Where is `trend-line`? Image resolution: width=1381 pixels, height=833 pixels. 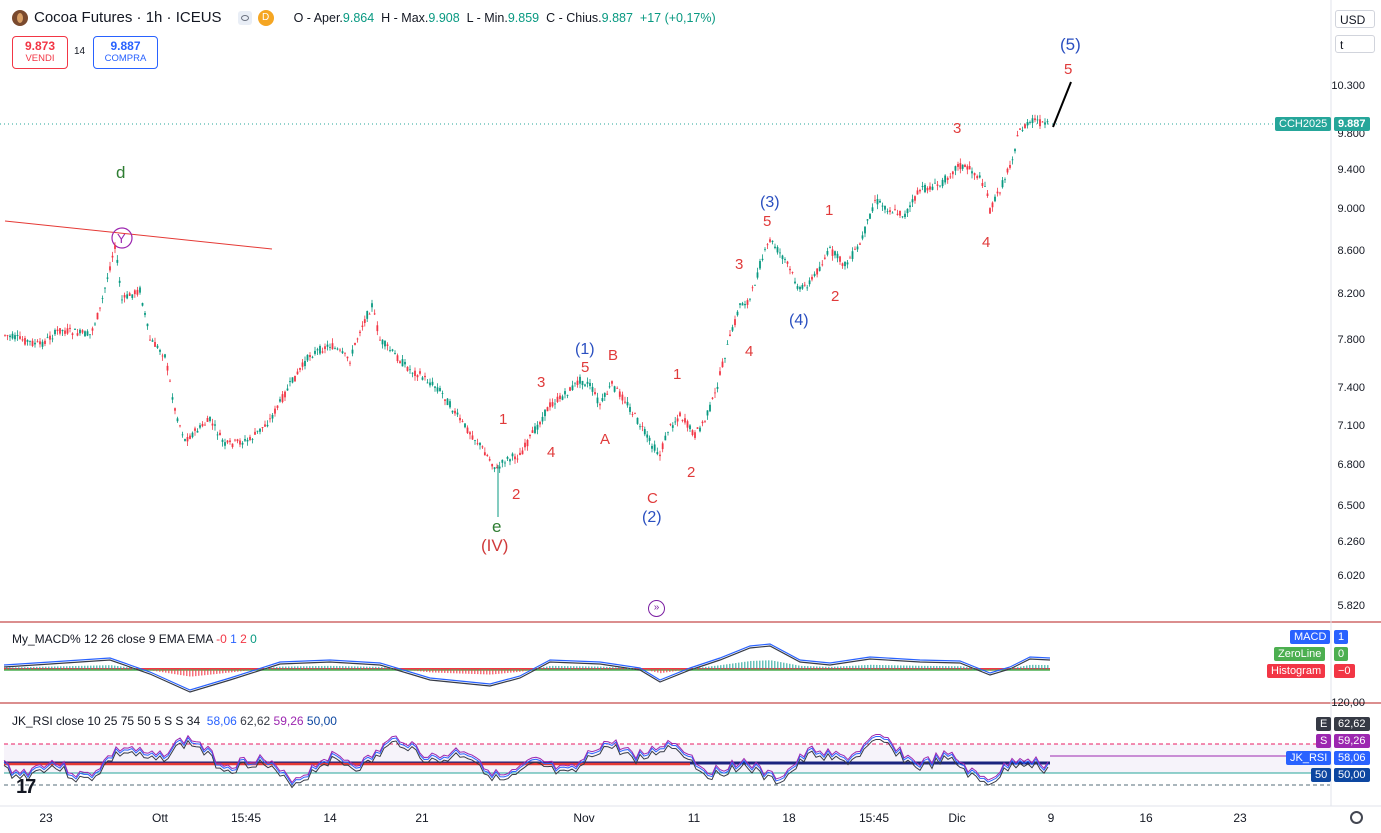 trend-line is located at coordinates (138, 235).